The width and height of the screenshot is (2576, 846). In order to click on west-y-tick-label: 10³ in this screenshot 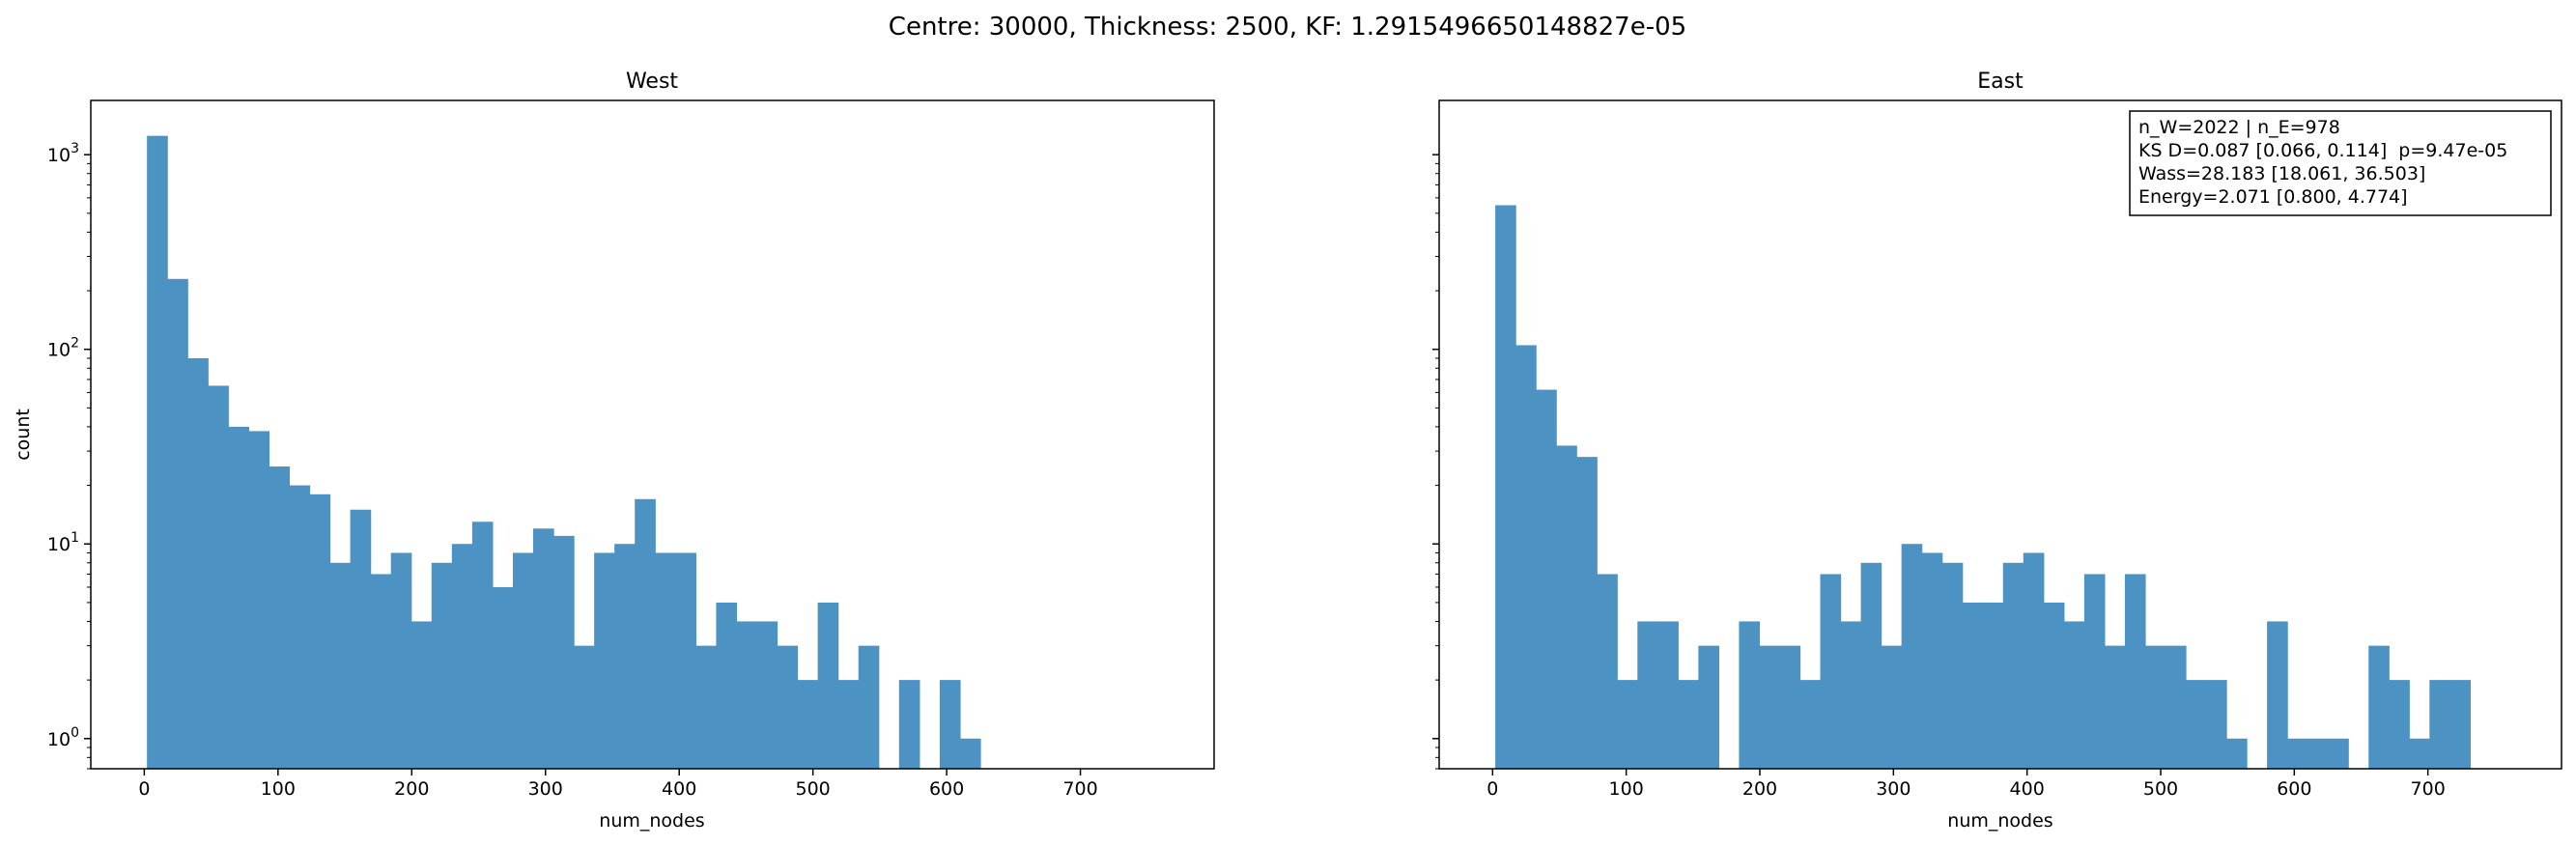, I will do `click(63, 153)`.